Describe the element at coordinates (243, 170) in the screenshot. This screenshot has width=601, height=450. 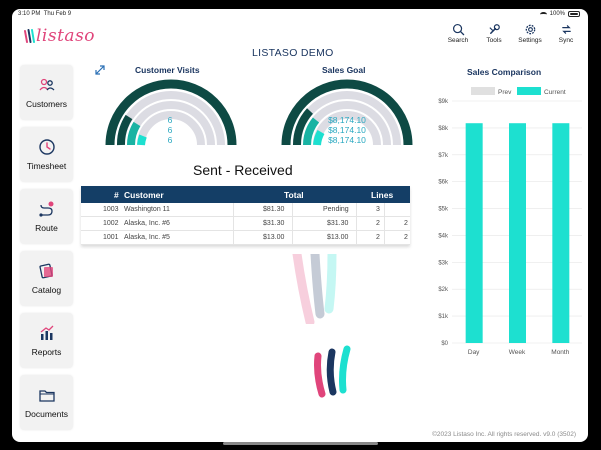
I see `sent-received-title: Sent - Received` at that location.